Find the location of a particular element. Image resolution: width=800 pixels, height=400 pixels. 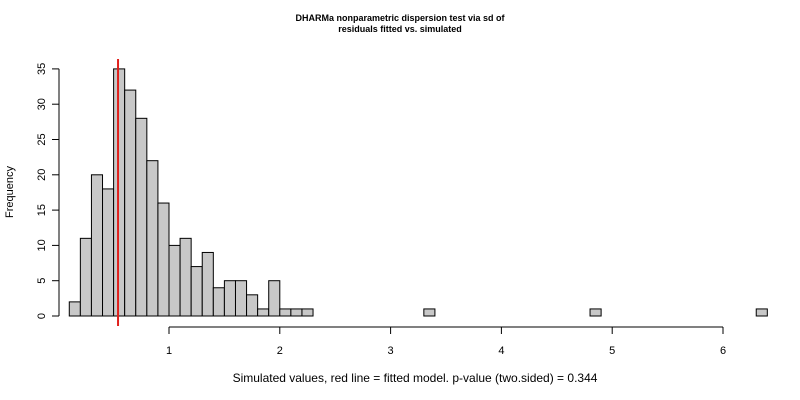

y-tick-label: 5 is located at coordinates (42, 281).